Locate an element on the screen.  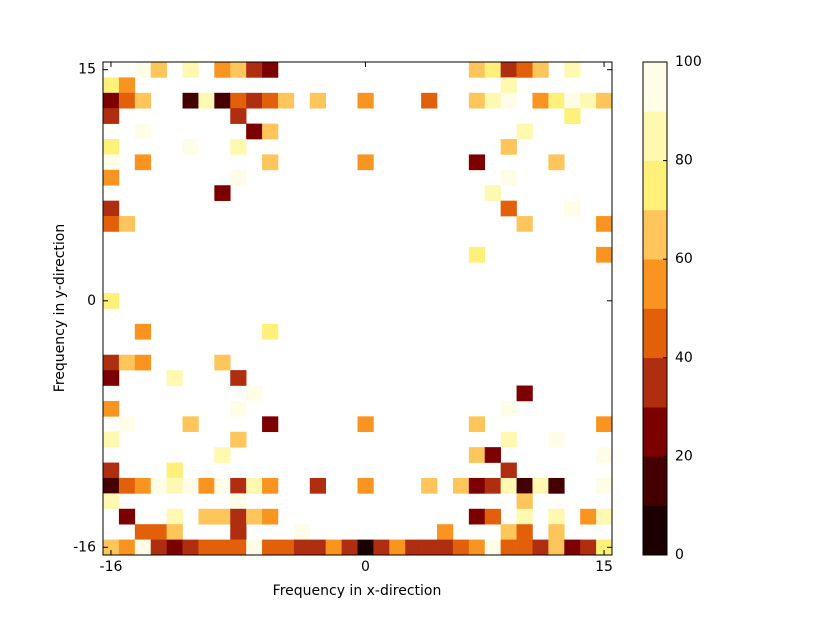
y-tick-label: 15 is located at coordinates (87, 70).